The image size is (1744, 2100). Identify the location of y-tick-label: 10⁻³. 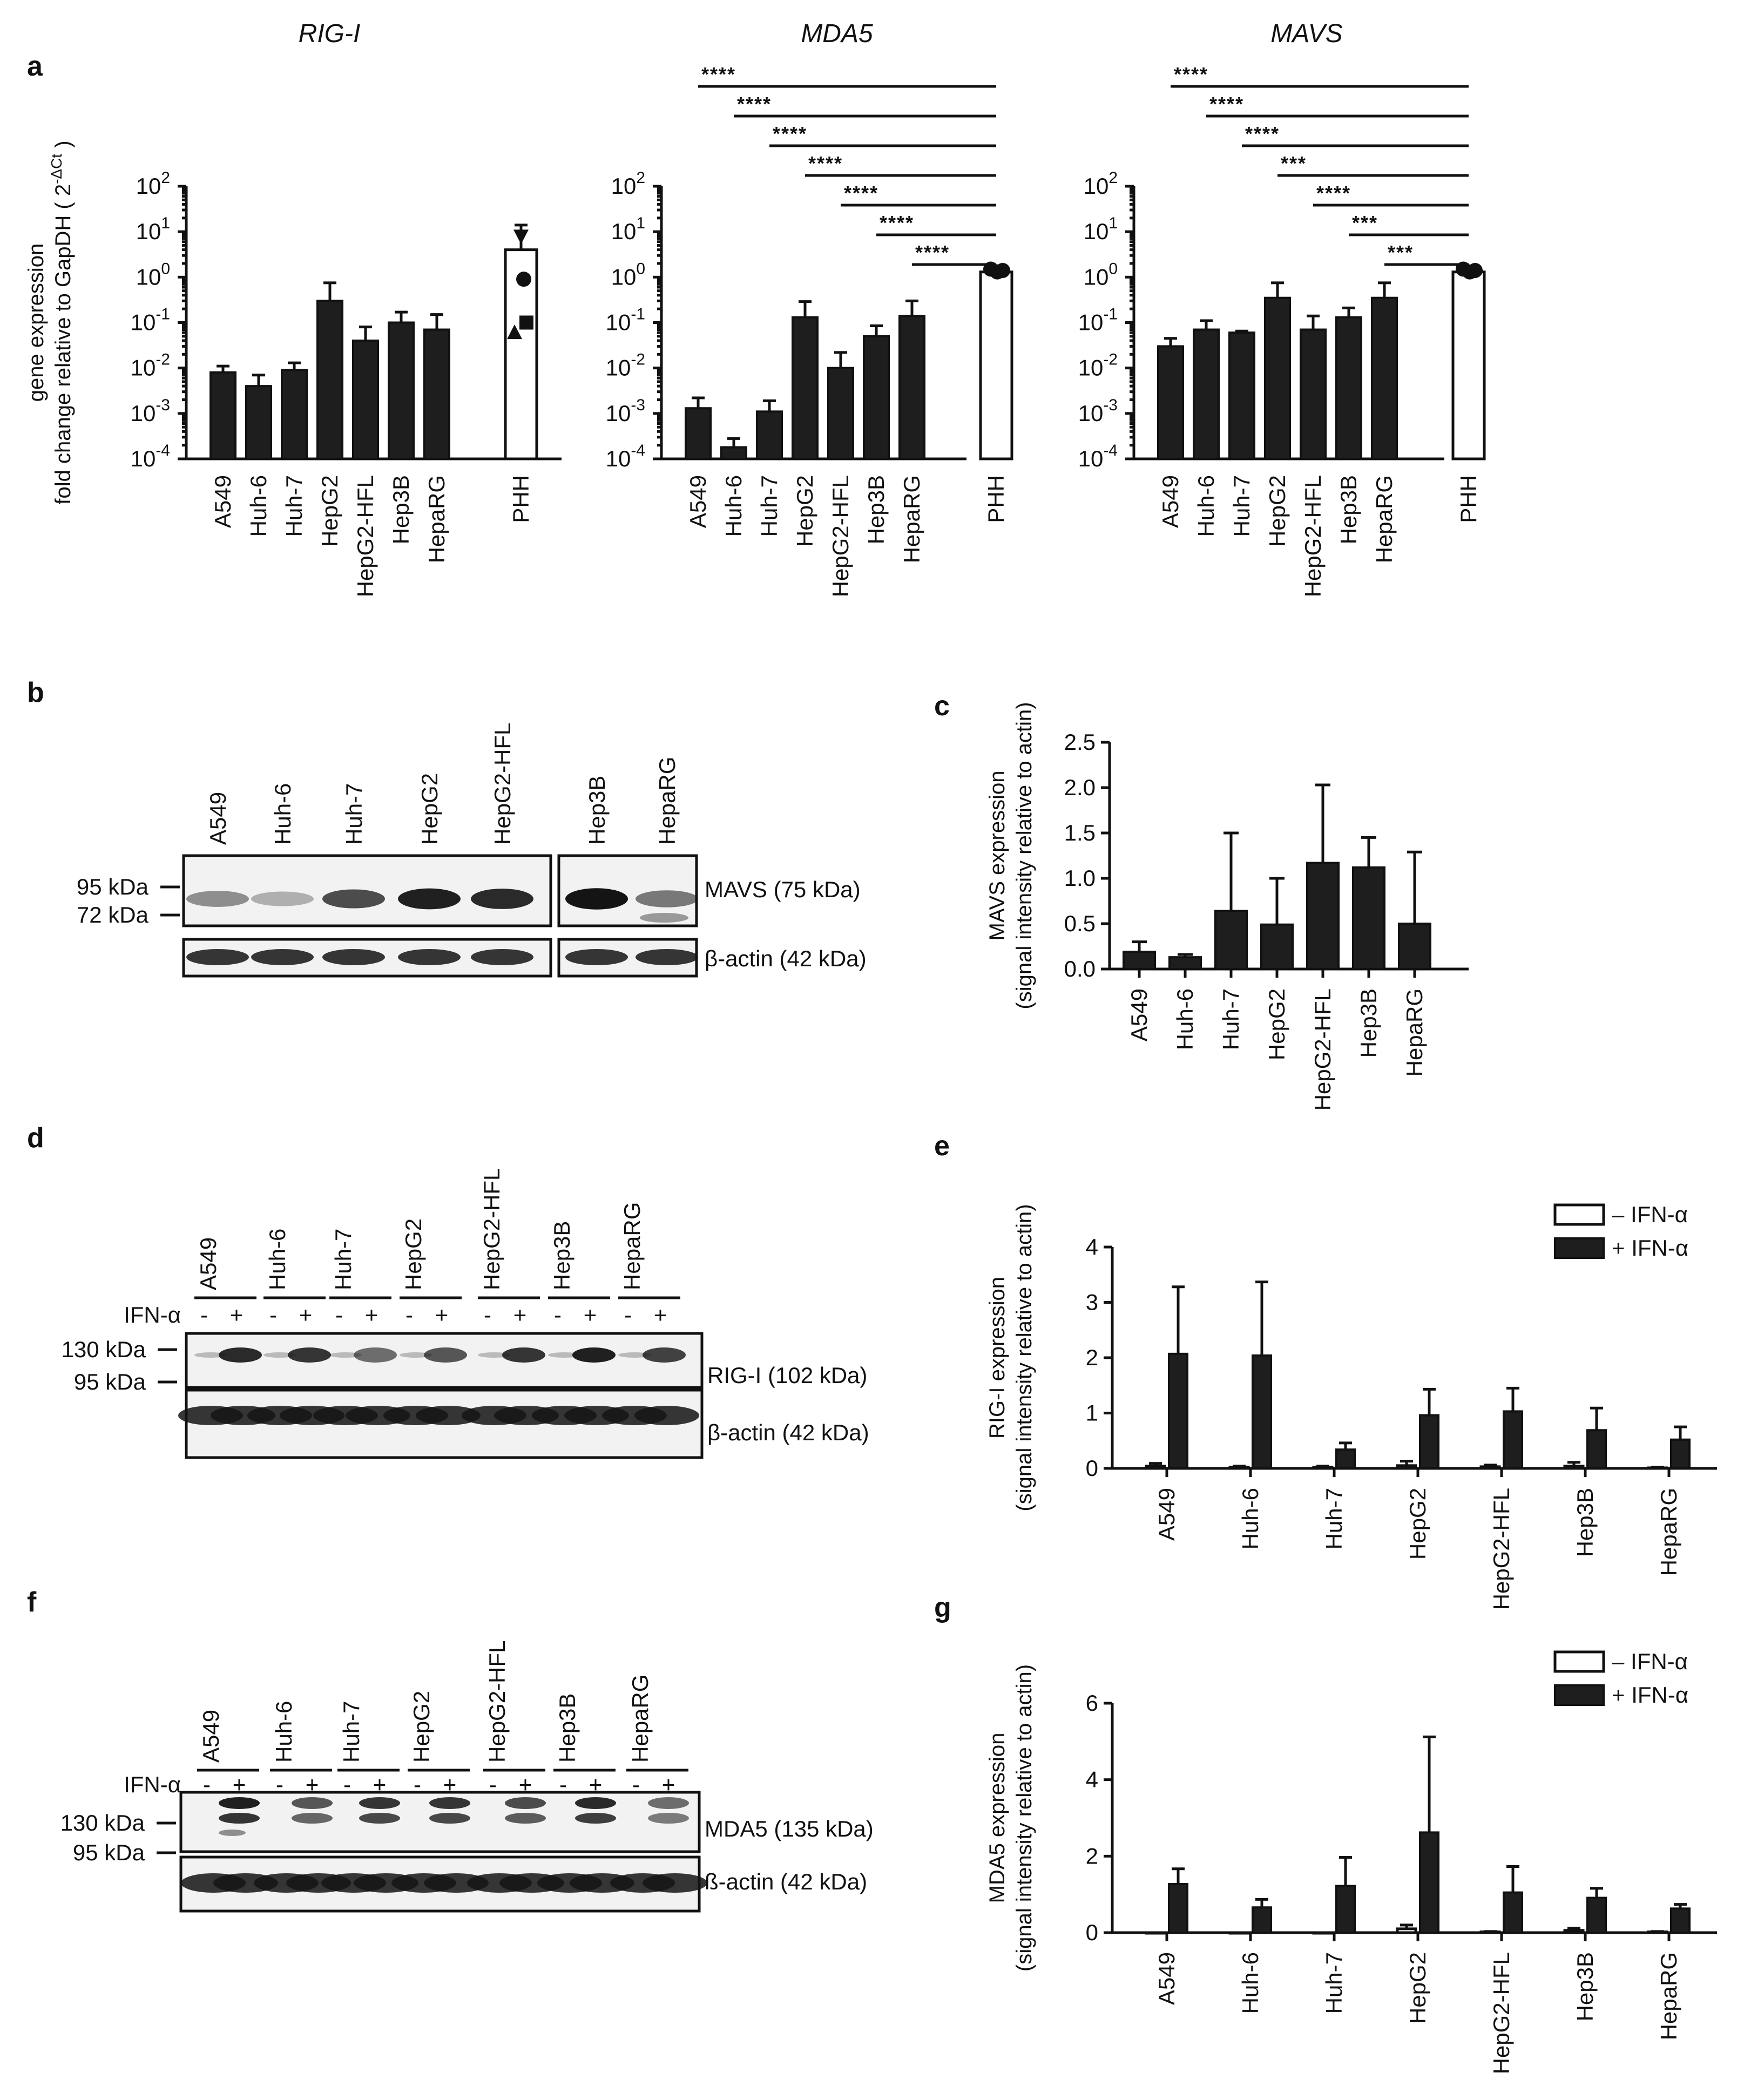
(150, 411).